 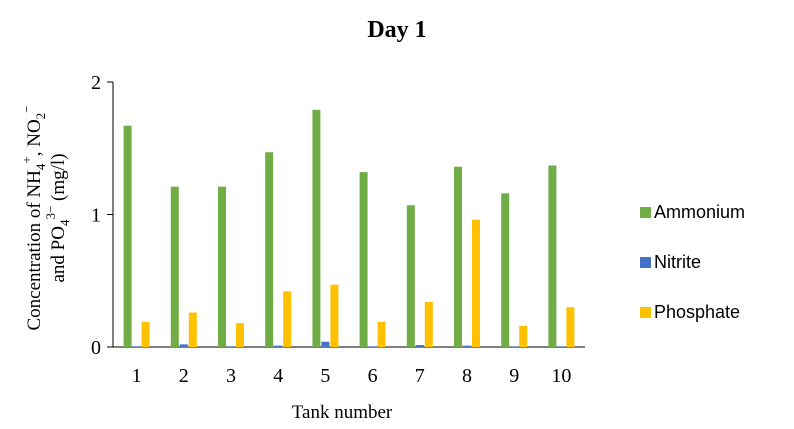 What do you see at coordinates (373, 376) in the screenshot?
I see `x-tick-label: 6` at bounding box center [373, 376].